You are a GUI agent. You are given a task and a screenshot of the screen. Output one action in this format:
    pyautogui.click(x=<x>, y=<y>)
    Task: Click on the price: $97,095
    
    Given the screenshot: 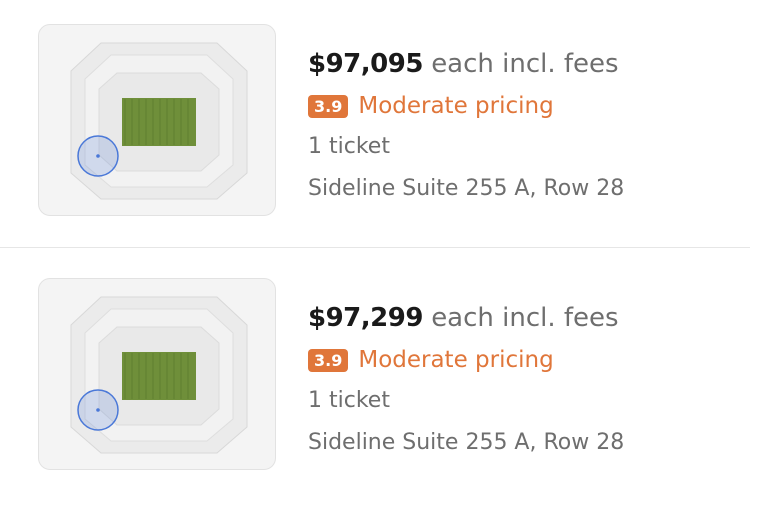 What is the action you would take?
    pyautogui.click(x=365, y=64)
    